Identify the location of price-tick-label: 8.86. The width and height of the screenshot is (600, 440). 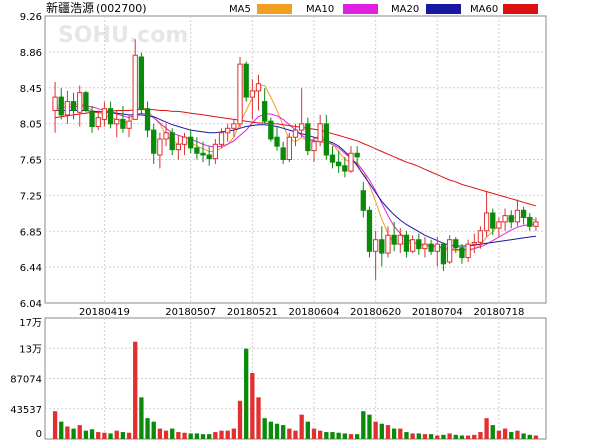
(31, 53).